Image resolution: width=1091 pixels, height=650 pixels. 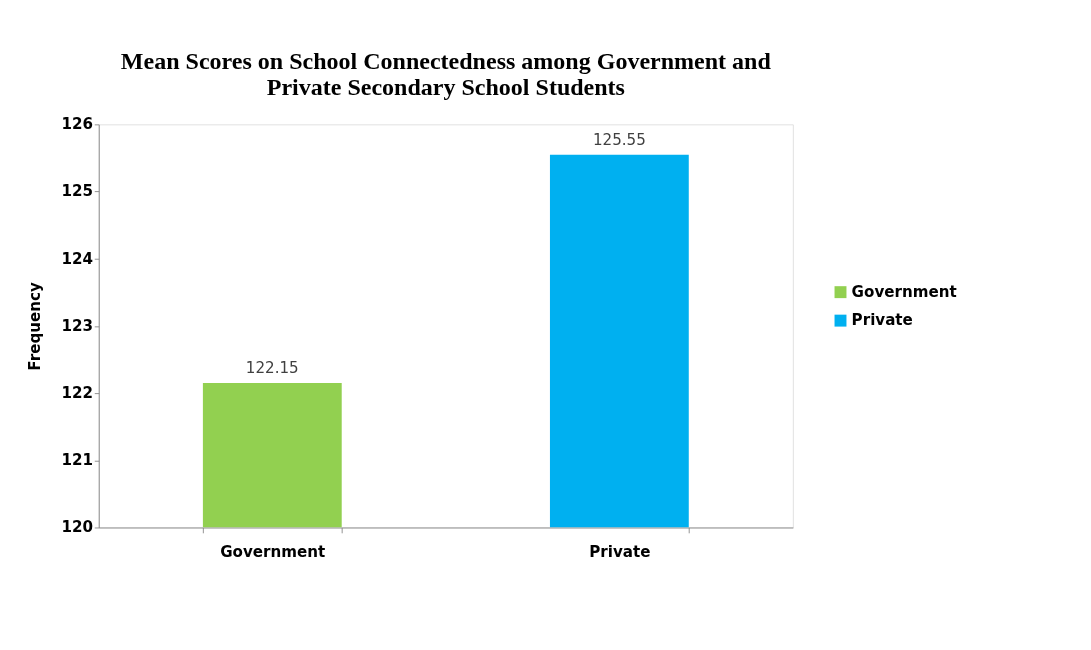 I want to click on data-label: 125.55, so click(x=619, y=139).